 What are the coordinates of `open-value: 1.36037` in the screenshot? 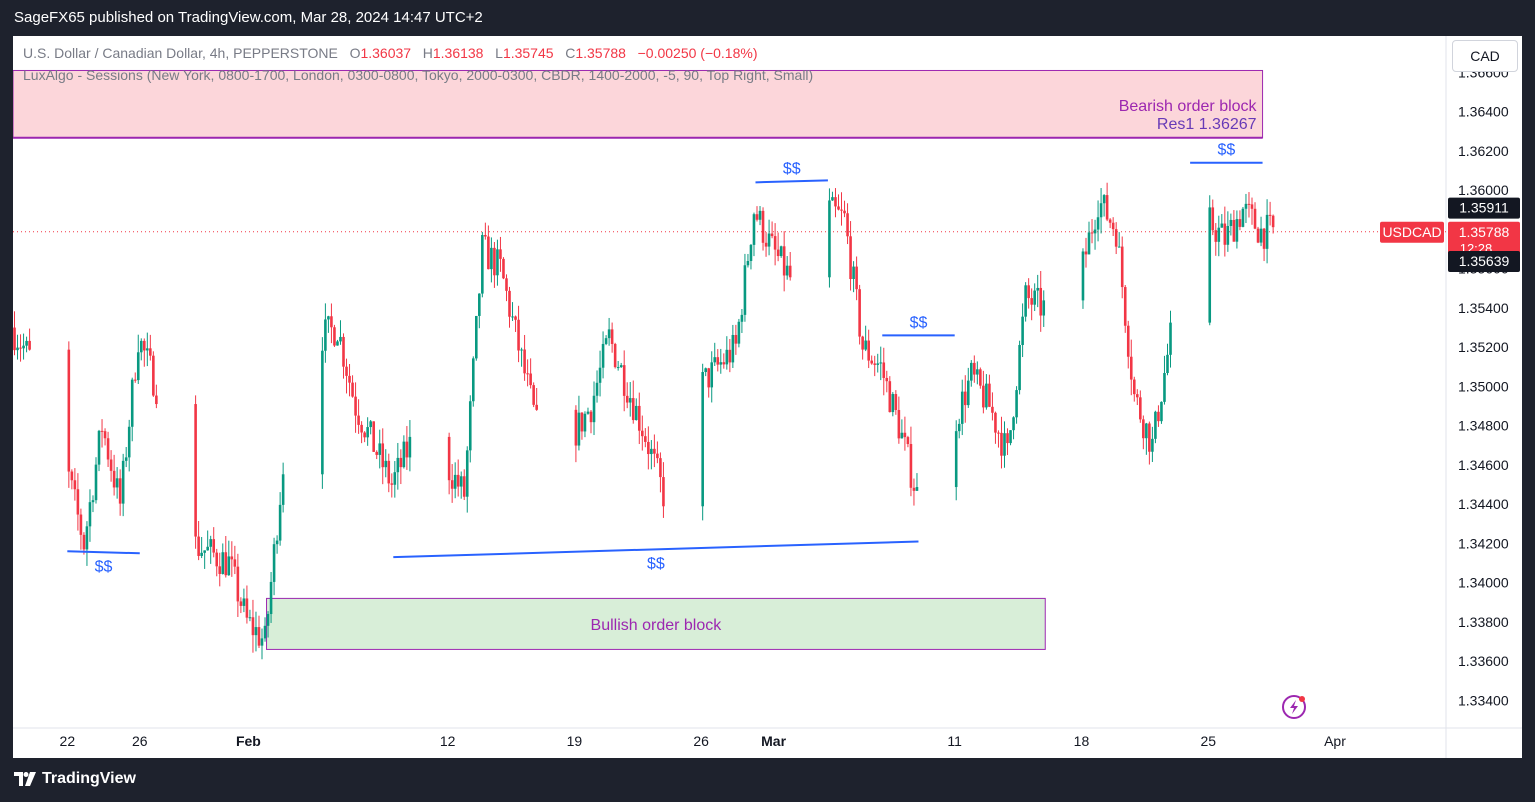 It's located at (386, 53).